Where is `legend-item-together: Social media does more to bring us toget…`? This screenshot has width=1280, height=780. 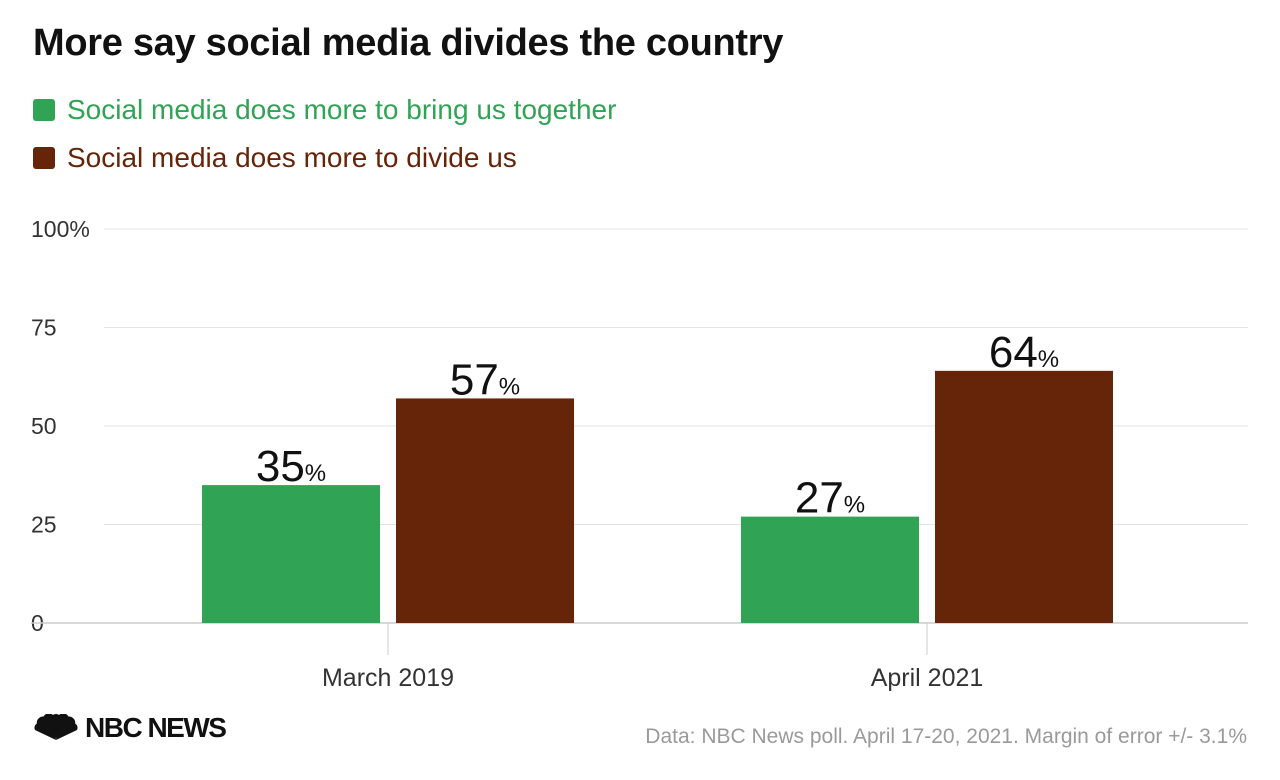 legend-item-together: Social media does more to bring us toget… is located at coordinates (324, 110).